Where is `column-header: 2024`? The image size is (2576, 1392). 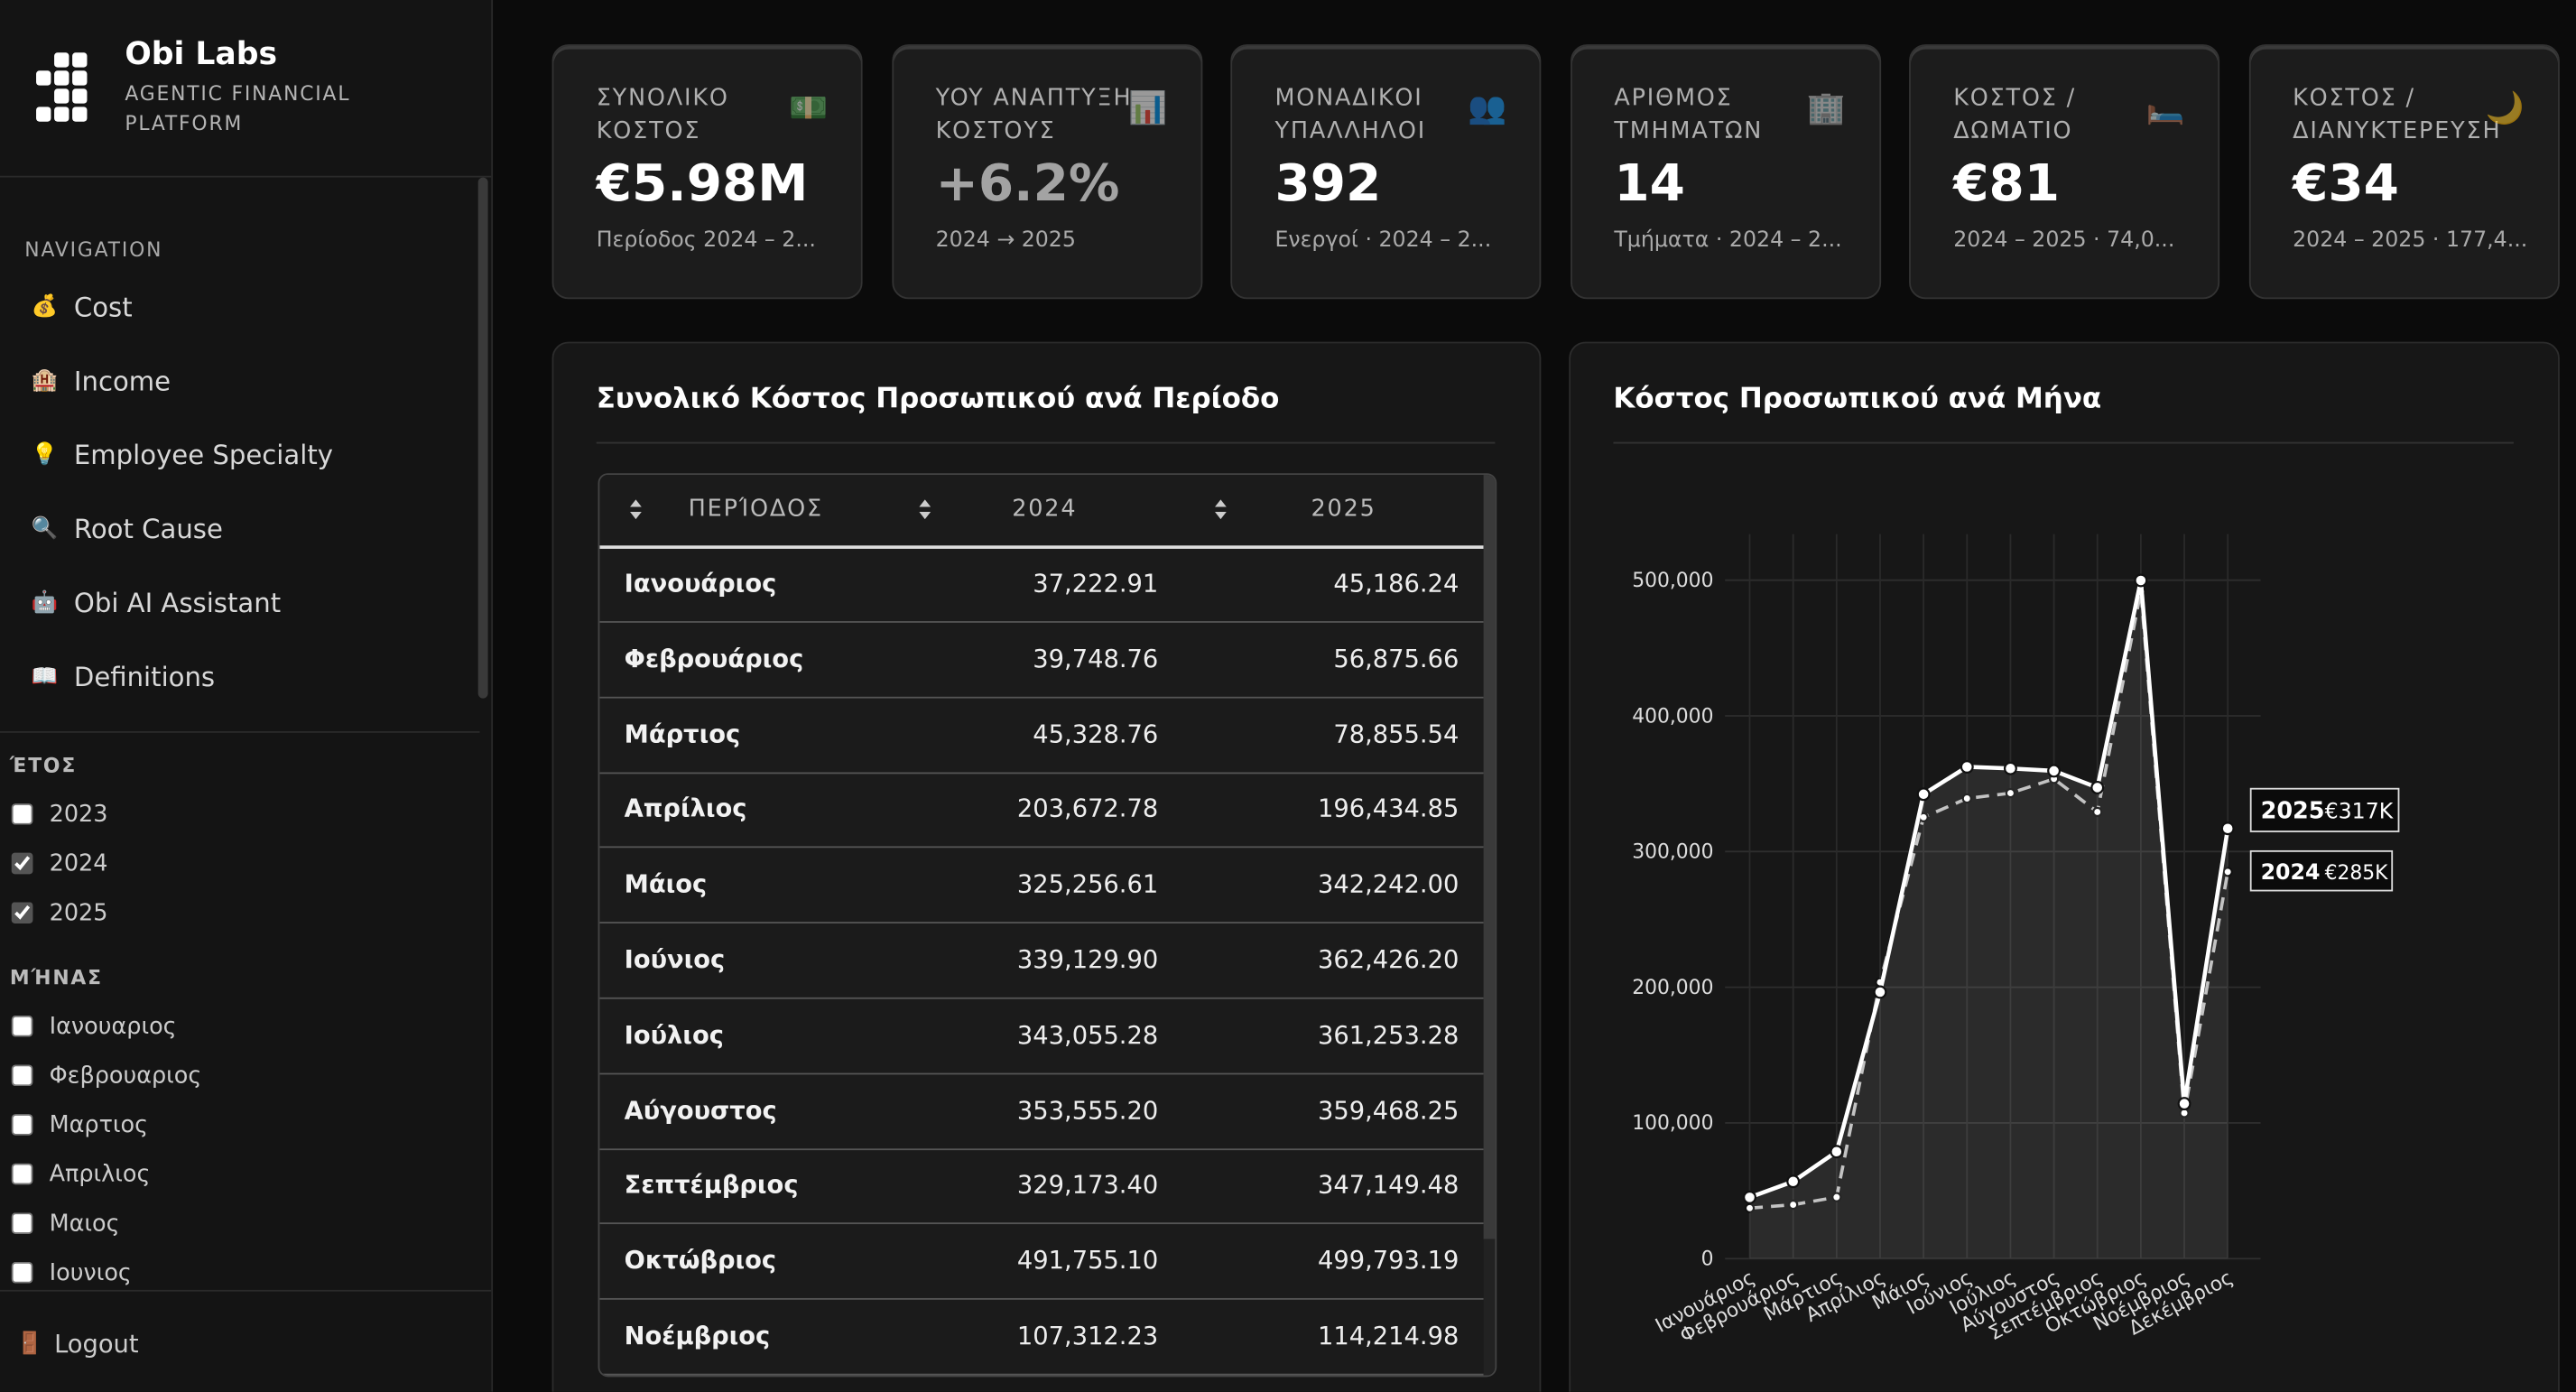 column-header: 2024 is located at coordinates (1045, 509).